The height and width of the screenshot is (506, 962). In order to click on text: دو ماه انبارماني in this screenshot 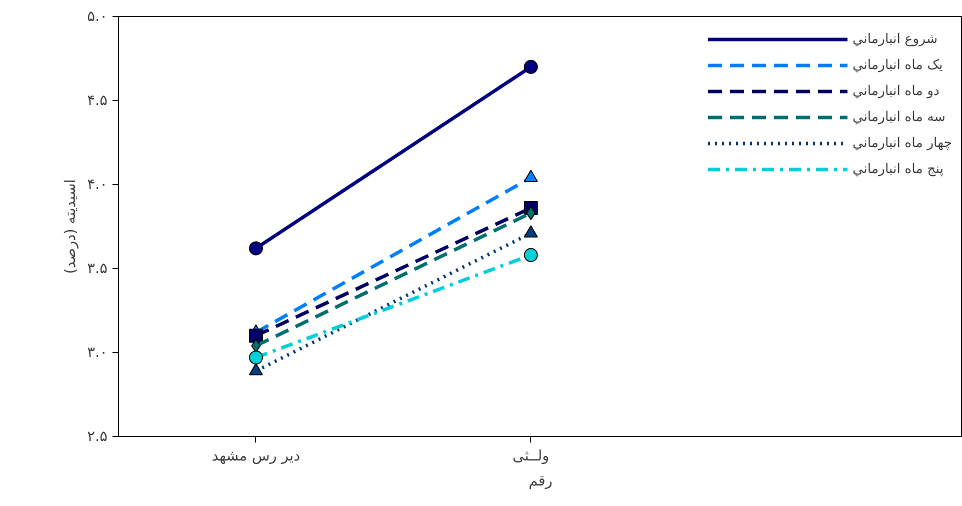, I will do `click(896, 91)`.